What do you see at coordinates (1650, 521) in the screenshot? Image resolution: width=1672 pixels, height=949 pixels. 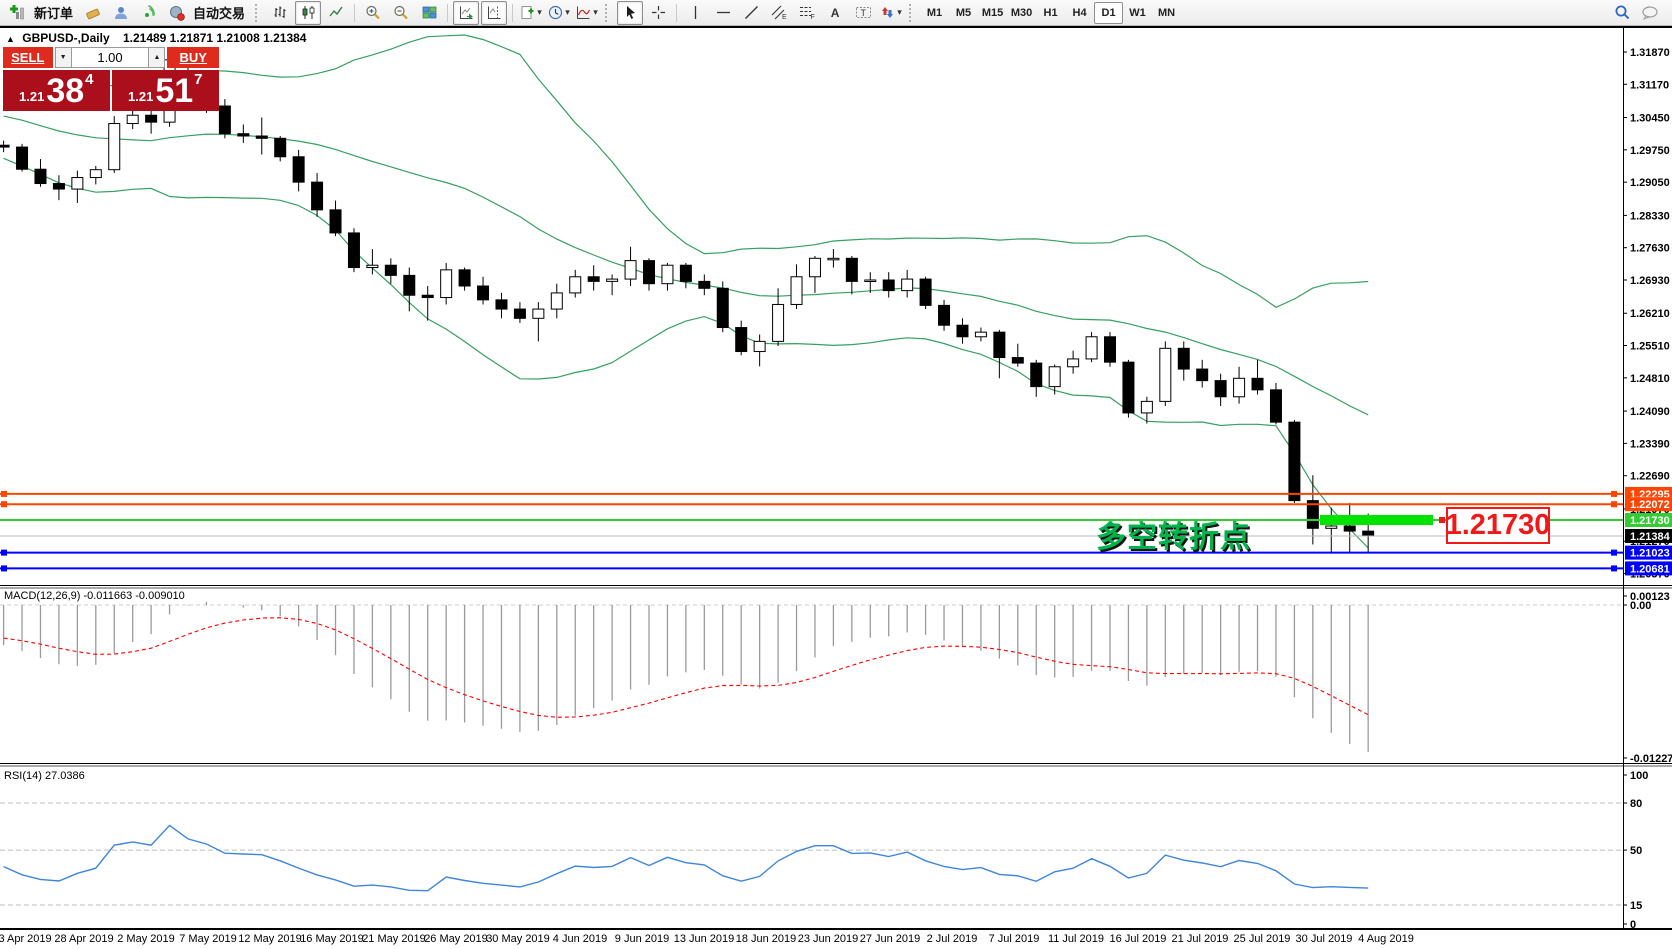 I see `svg-text: 1.21730` at bounding box center [1650, 521].